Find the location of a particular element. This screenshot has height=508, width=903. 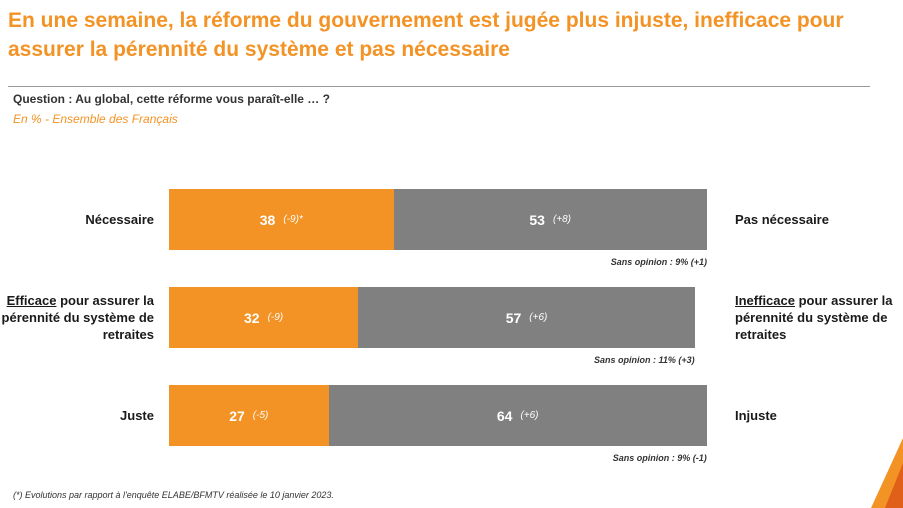

row-1-negative-bar-change: (+6) is located at coordinates (538, 317).